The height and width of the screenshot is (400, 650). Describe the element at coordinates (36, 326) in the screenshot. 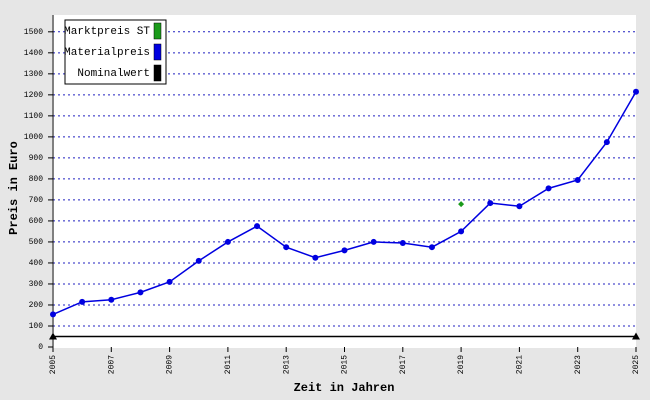

I see `y-tick-label: 100` at that location.